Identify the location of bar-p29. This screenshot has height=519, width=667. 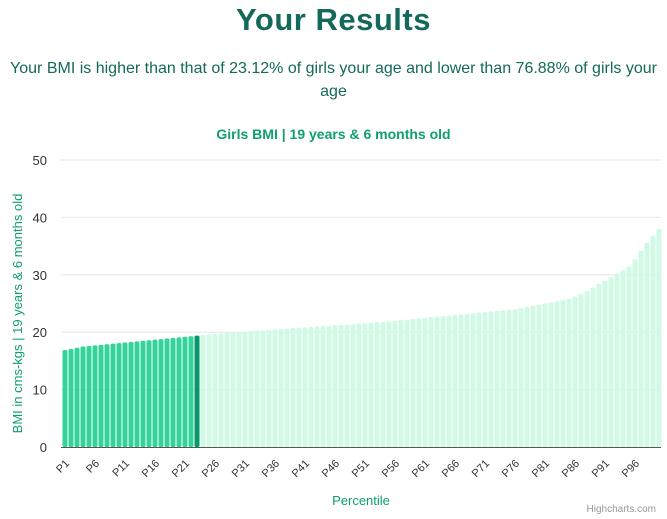
(233, 389).